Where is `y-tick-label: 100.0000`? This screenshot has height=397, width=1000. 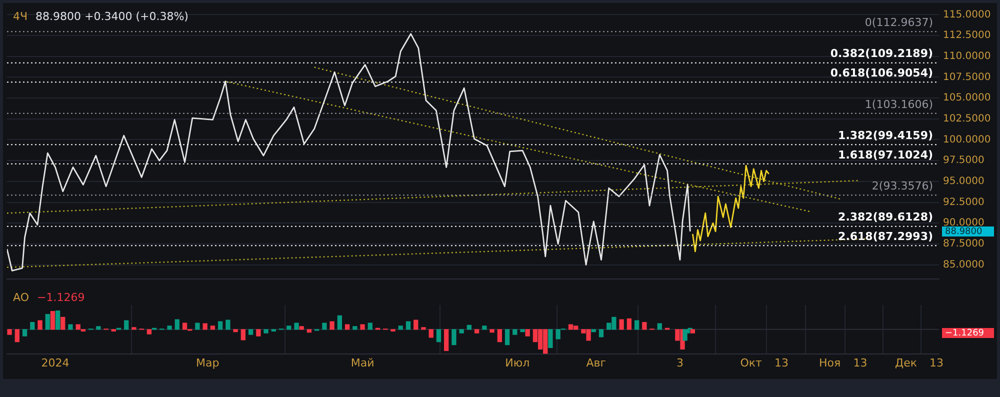 y-tick-label: 100.0000 is located at coordinates (967, 140).